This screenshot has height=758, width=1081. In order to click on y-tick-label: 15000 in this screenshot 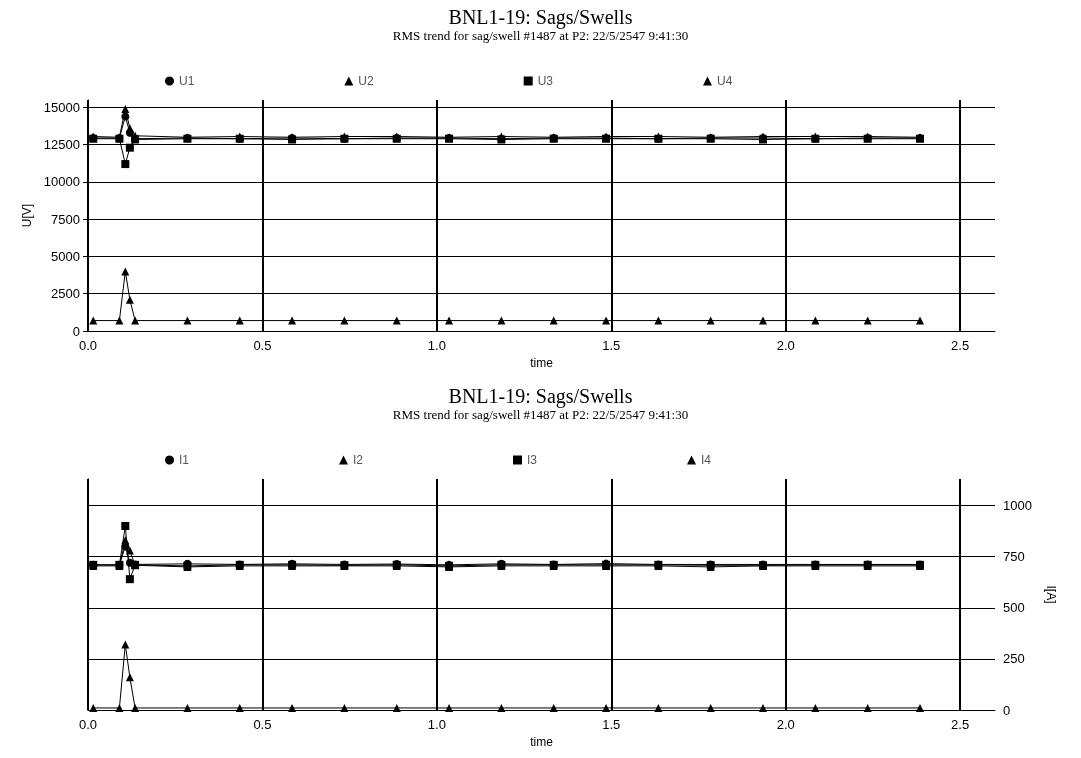, I will do `click(61, 107)`.